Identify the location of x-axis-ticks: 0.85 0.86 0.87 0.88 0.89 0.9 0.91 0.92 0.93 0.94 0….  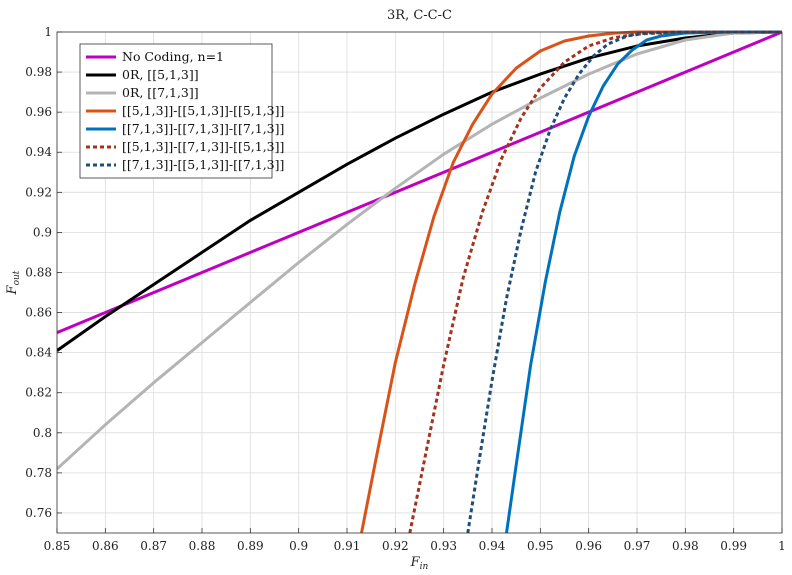
(415, 540).